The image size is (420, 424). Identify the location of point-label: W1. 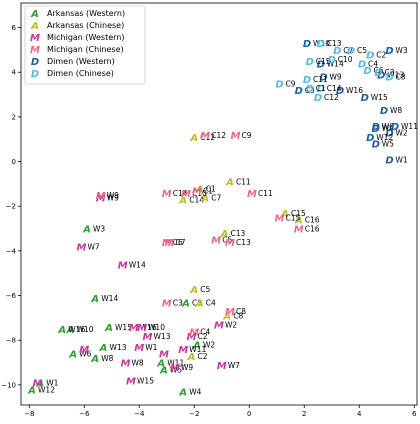
(402, 159).